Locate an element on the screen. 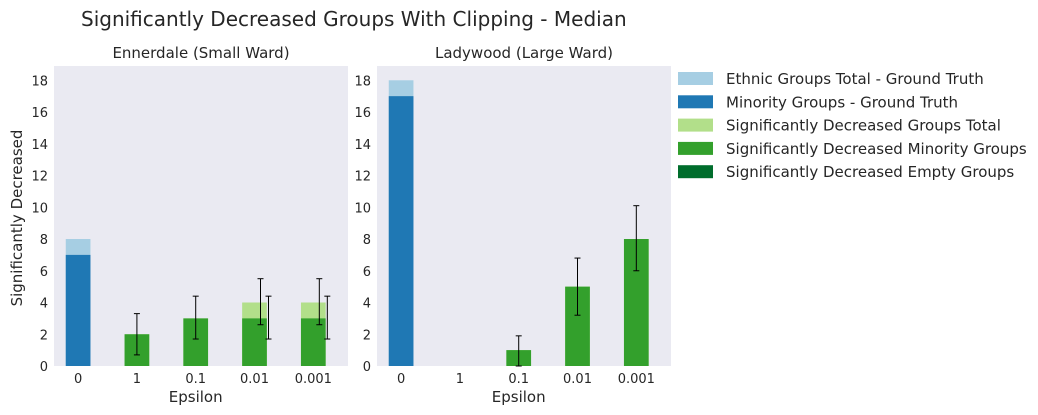  legend-item: Significantly Decreased Empty Groups is located at coordinates (846, 172).